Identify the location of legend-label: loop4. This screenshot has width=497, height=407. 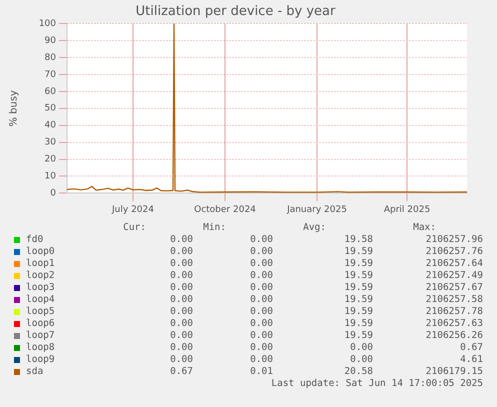
(40, 300).